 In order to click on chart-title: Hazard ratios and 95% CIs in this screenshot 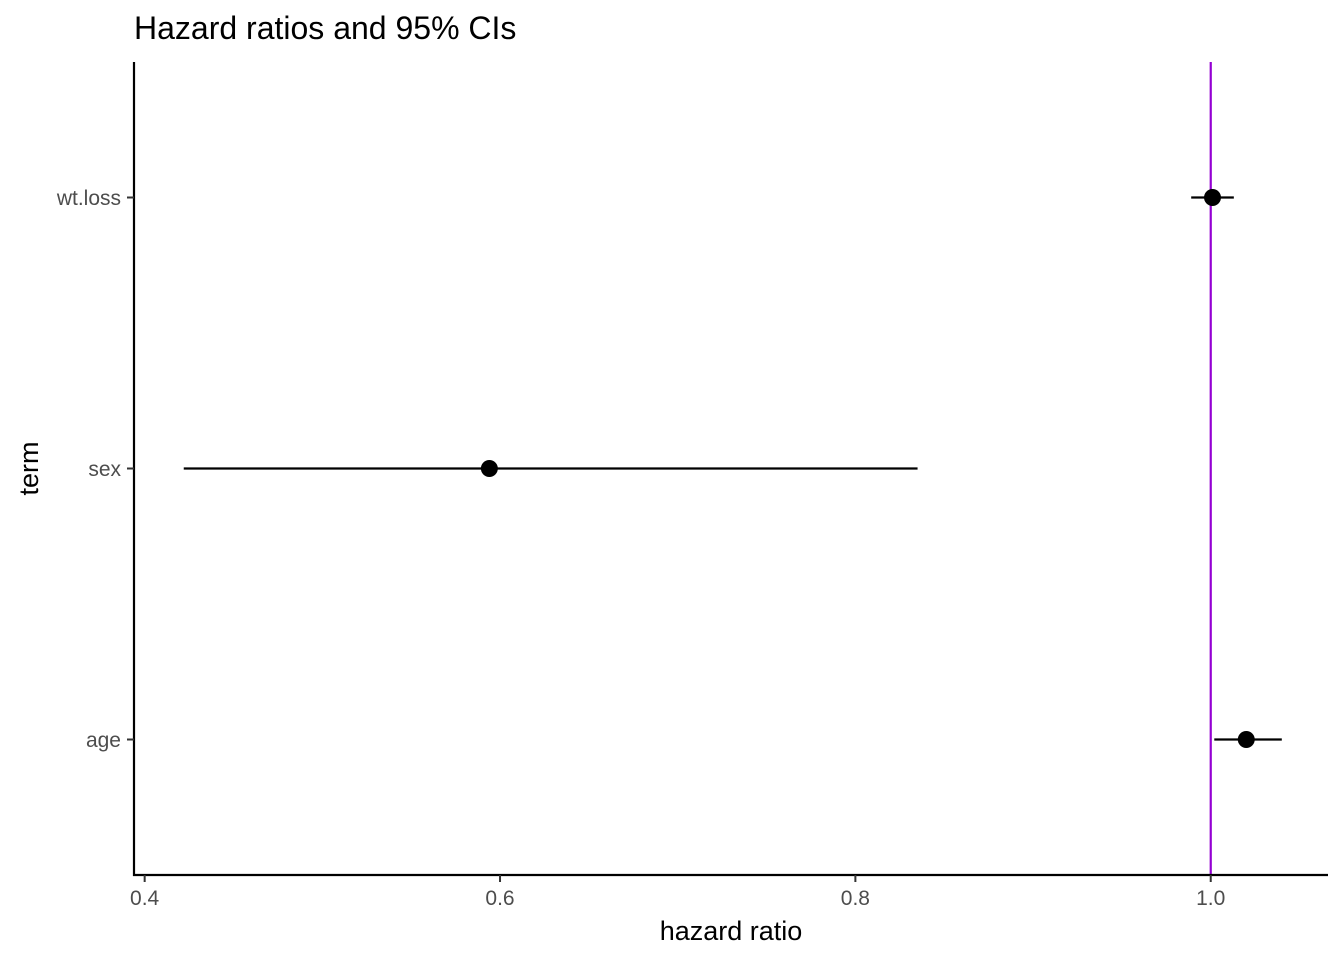, I will do `click(325, 28)`.